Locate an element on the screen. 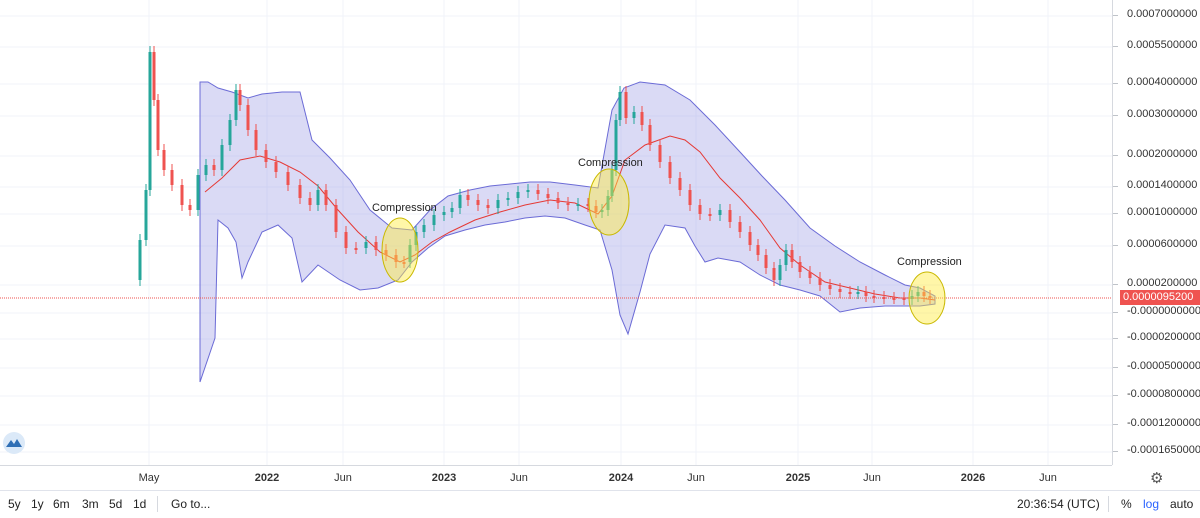  time-tick-label: 2022 is located at coordinates (267, 478).